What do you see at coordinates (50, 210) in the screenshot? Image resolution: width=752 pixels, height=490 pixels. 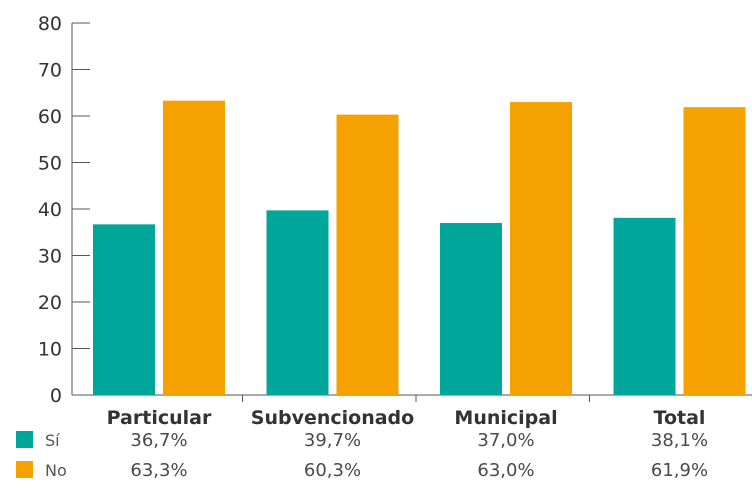 I see `y-tick-label: 40` at bounding box center [50, 210].